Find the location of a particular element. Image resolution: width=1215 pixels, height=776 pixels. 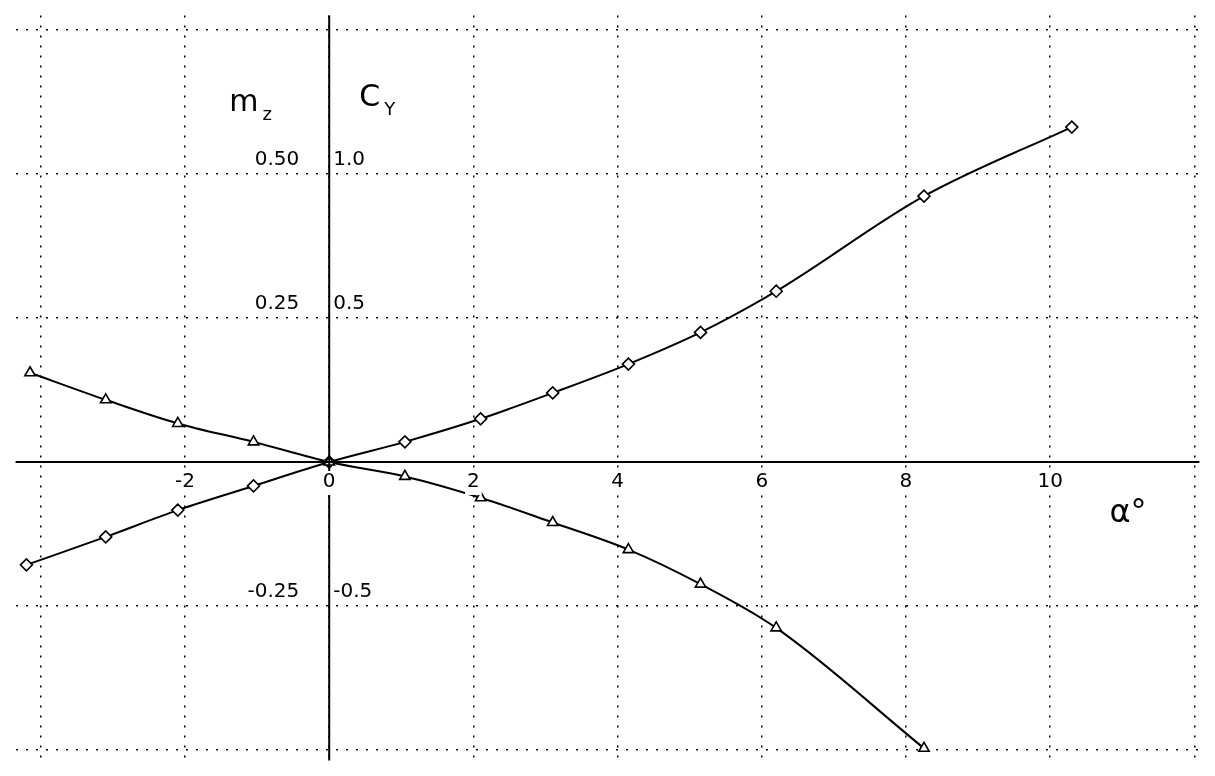

y-tick-label: 0.25 is located at coordinates (277, 302).